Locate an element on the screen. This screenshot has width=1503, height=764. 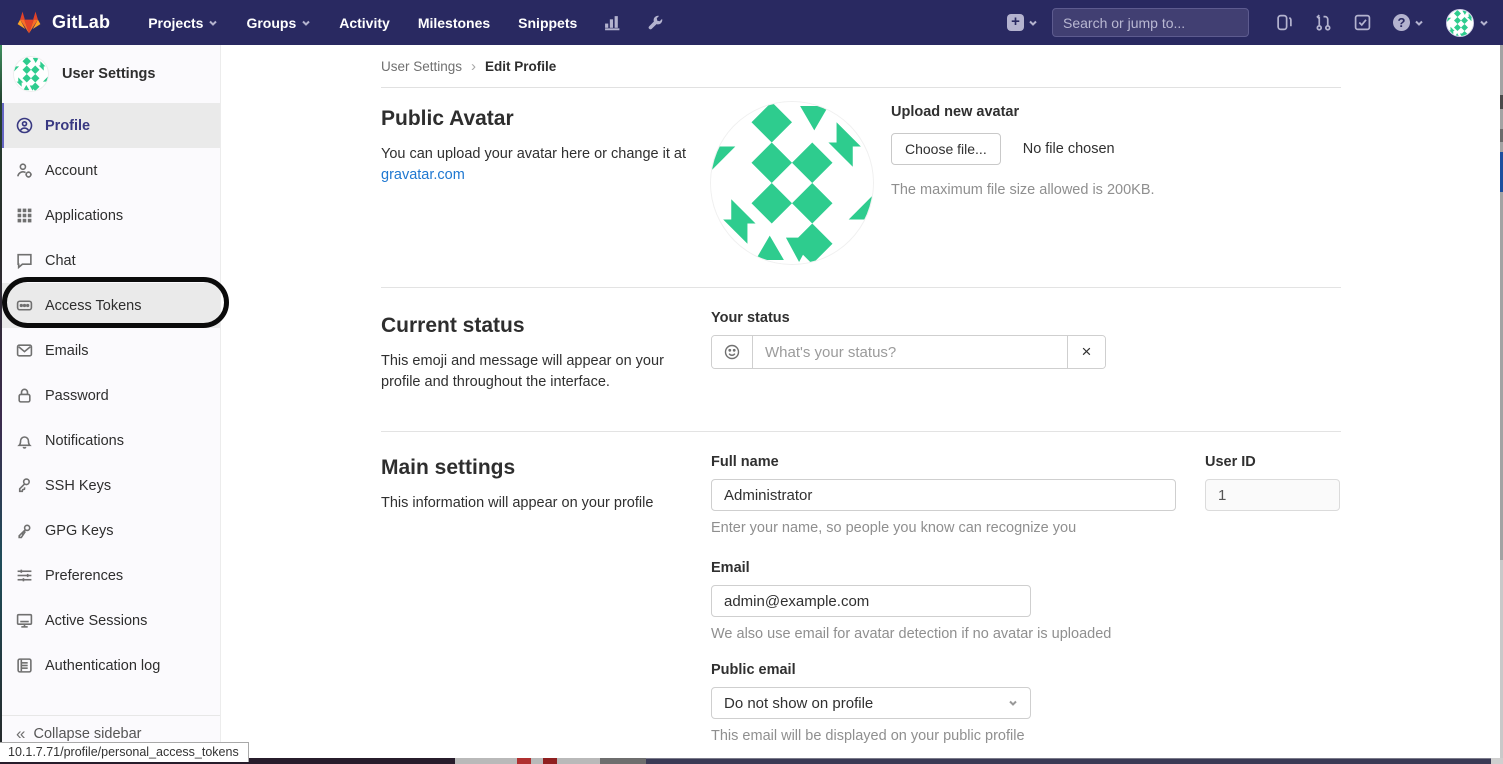
your-status-label: Your status is located at coordinates (750, 318).